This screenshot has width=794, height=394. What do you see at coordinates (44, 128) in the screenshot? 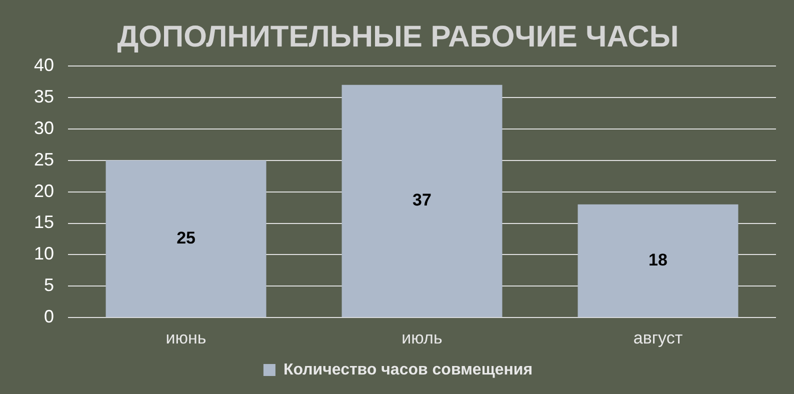
I see `y-tick-label: 30` at bounding box center [44, 128].